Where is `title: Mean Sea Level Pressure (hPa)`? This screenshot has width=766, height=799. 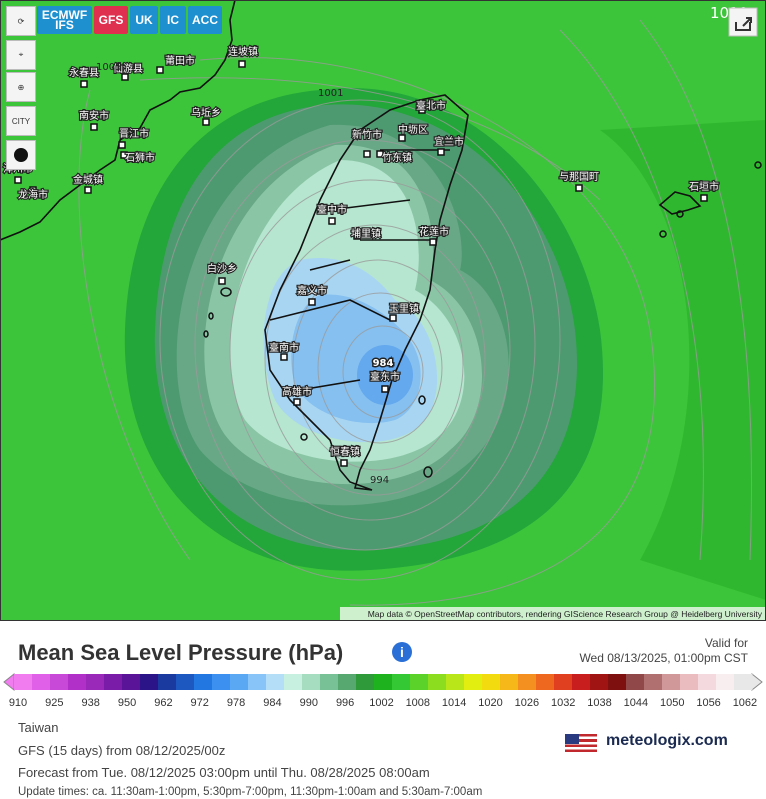 title: Mean Sea Level Pressure (hPa) is located at coordinates (181, 652).